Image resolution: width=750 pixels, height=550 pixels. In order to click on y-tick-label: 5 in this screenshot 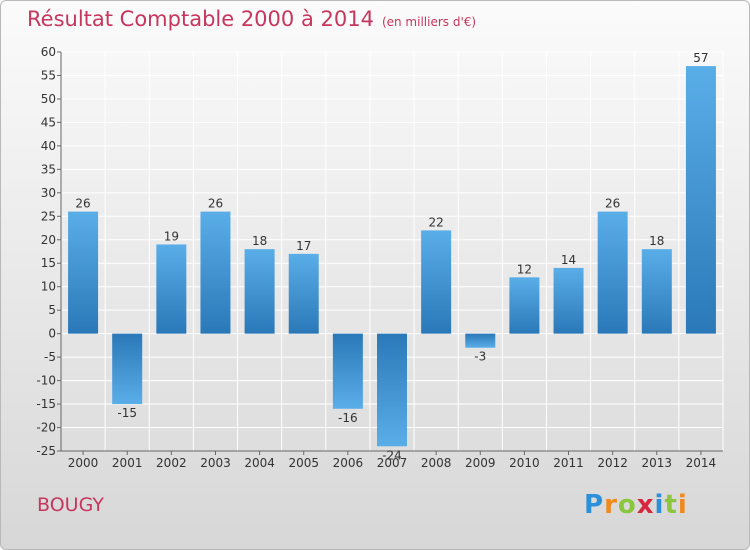, I will do `click(52, 310)`.